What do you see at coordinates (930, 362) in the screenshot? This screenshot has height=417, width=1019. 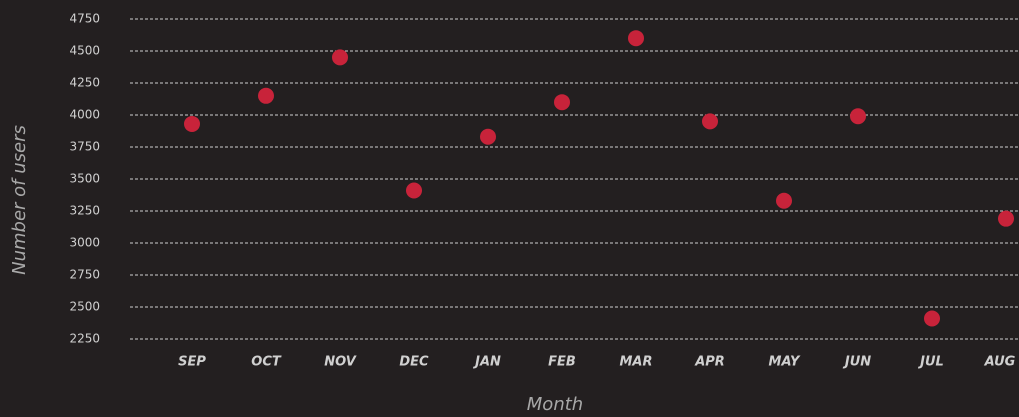 I see `x-tick-label: JUL` at bounding box center [930, 362].